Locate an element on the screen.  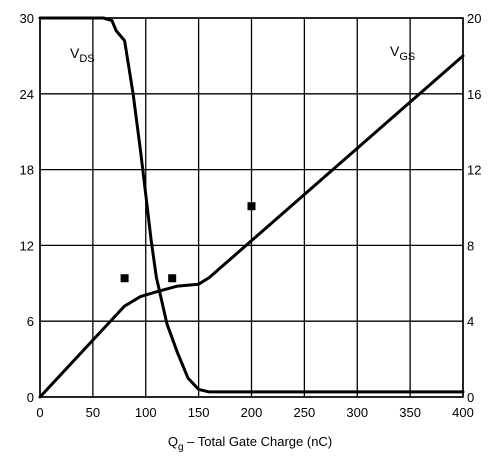
x-tick-label: 200 is located at coordinates (252, 412).